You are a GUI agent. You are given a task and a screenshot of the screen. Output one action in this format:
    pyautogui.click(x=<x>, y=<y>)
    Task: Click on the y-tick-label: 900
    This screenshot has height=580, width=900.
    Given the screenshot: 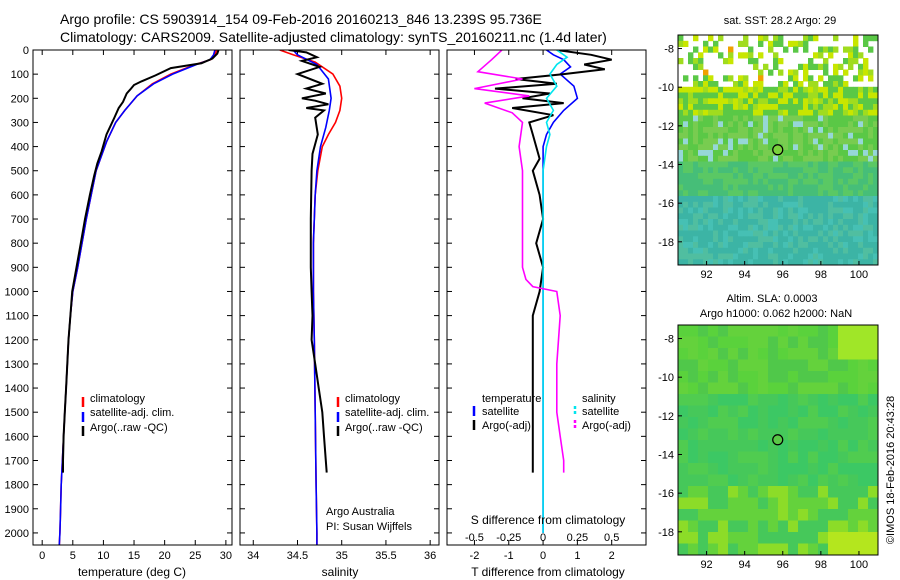 What is the action you would take?
    pyautogui.click(x=20, y=268)
    